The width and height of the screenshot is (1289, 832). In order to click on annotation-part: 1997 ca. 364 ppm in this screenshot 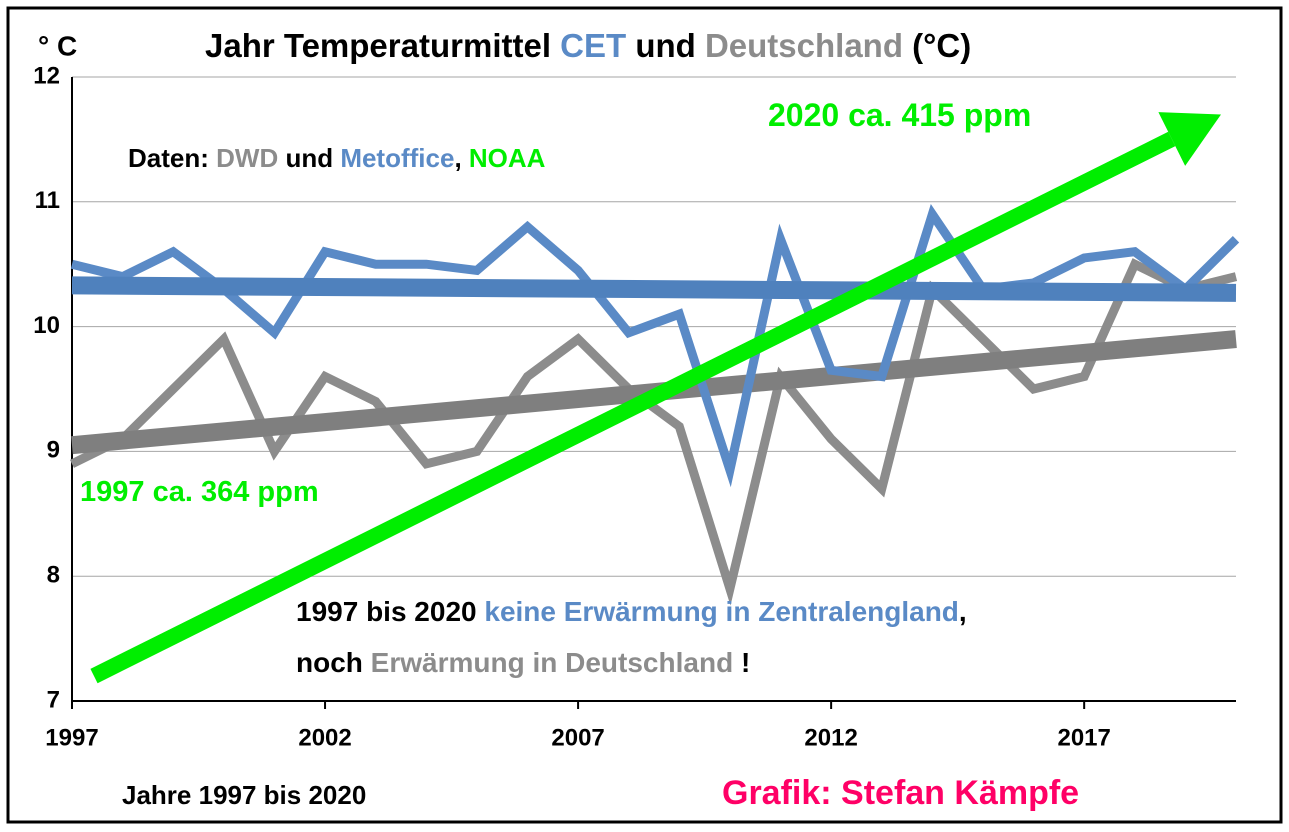, I will do `click(199, 492)`.